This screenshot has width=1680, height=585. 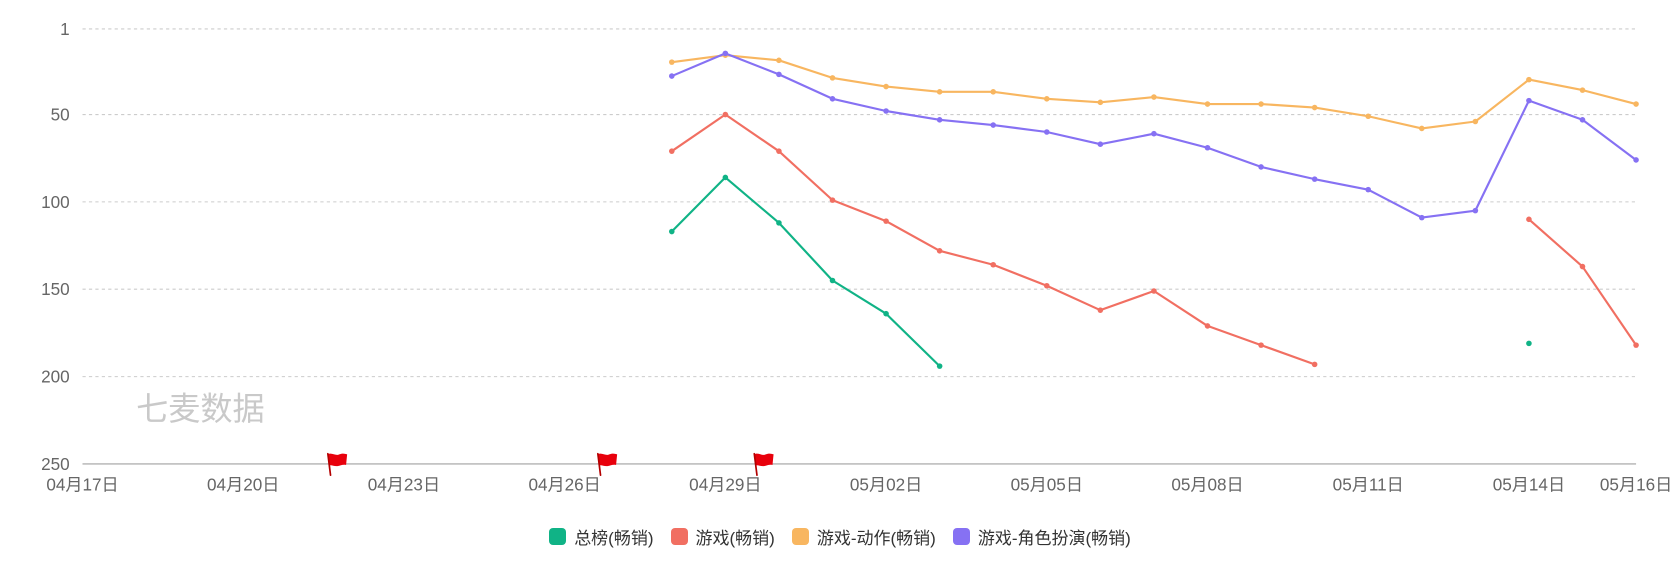 What do you see at coordinates (886, 484) in the screenshot?
I see `x-tick-label: 05月02日` at bounding box center [886, 484].